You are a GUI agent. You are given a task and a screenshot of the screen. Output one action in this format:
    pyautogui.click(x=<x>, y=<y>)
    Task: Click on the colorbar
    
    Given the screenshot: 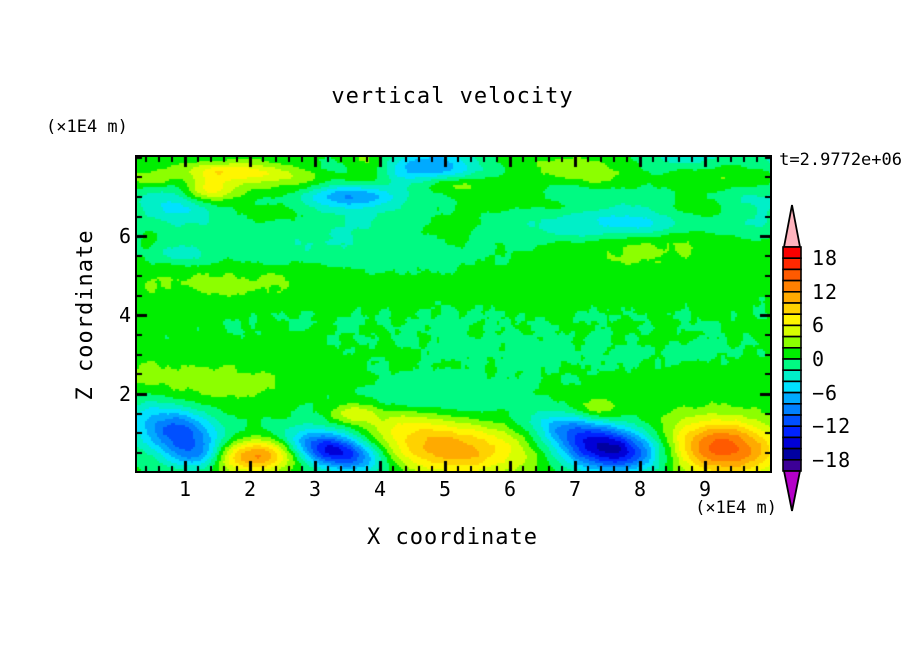 What is the action you would take?
    pyautogui.click(x=792, y=358)
    